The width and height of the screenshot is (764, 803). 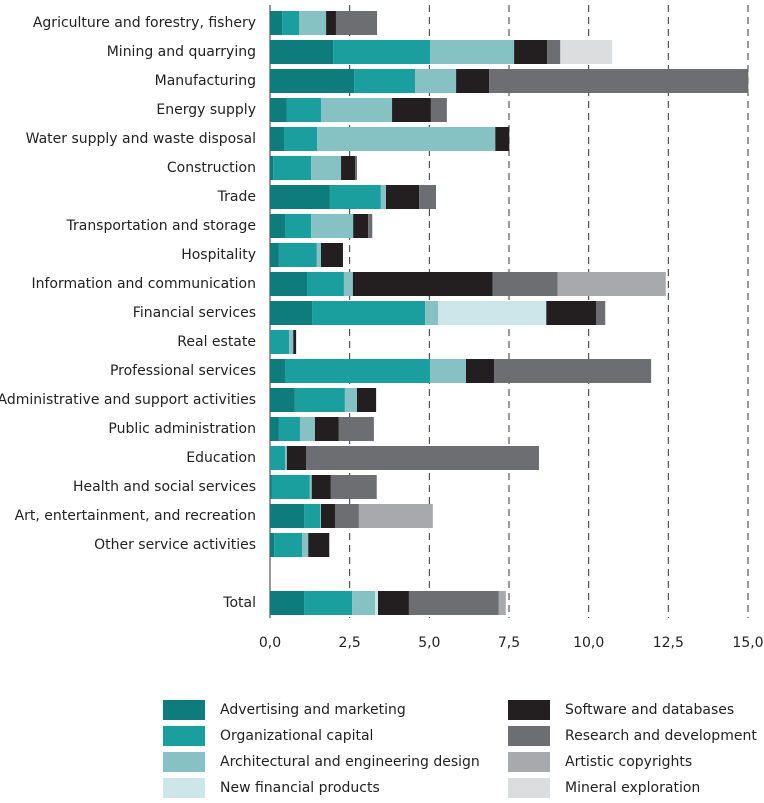 What do you see at coordinates (668, 643) in the screenshot?
I see `x-tick-label: 12,5` at bounding box center [668, 643].